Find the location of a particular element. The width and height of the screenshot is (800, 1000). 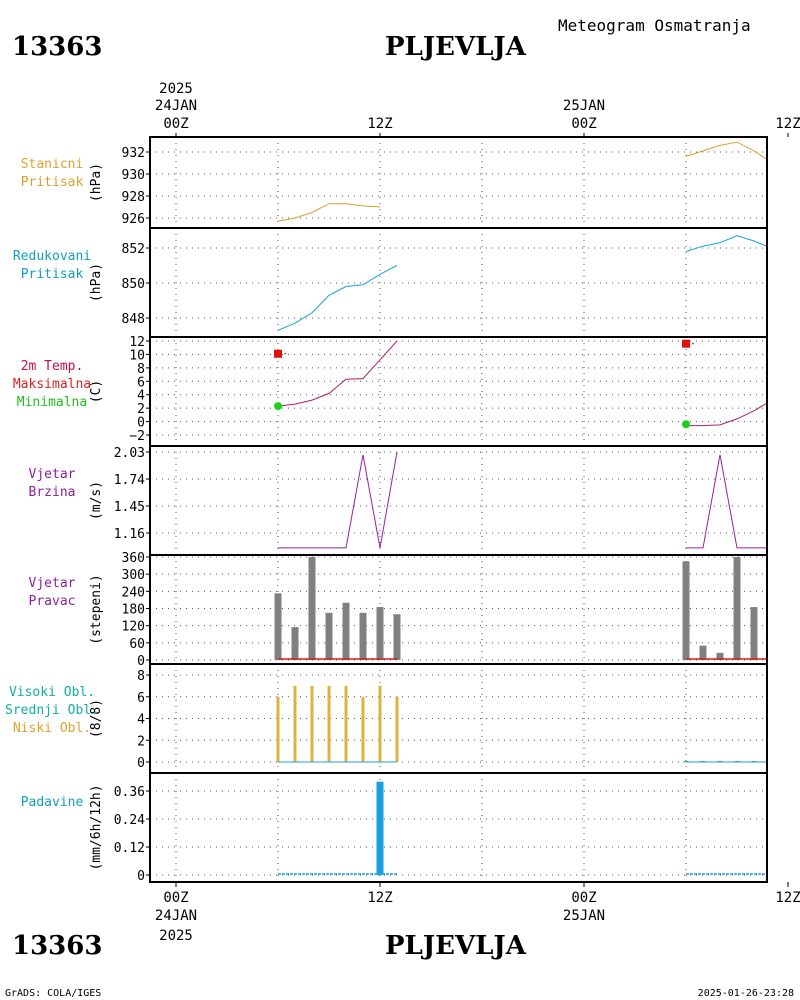

panel-label: Redukovani is located at coordinates (52, 256).